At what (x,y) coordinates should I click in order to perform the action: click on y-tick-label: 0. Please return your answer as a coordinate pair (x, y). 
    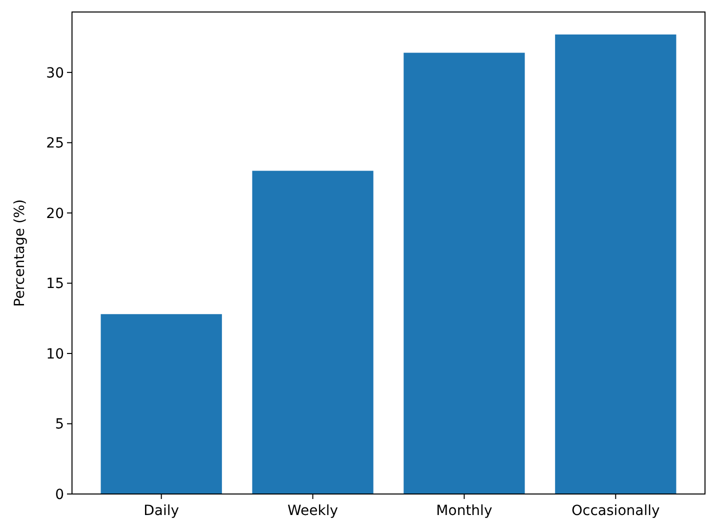
    Looking at the image, I should click on (59, 494).